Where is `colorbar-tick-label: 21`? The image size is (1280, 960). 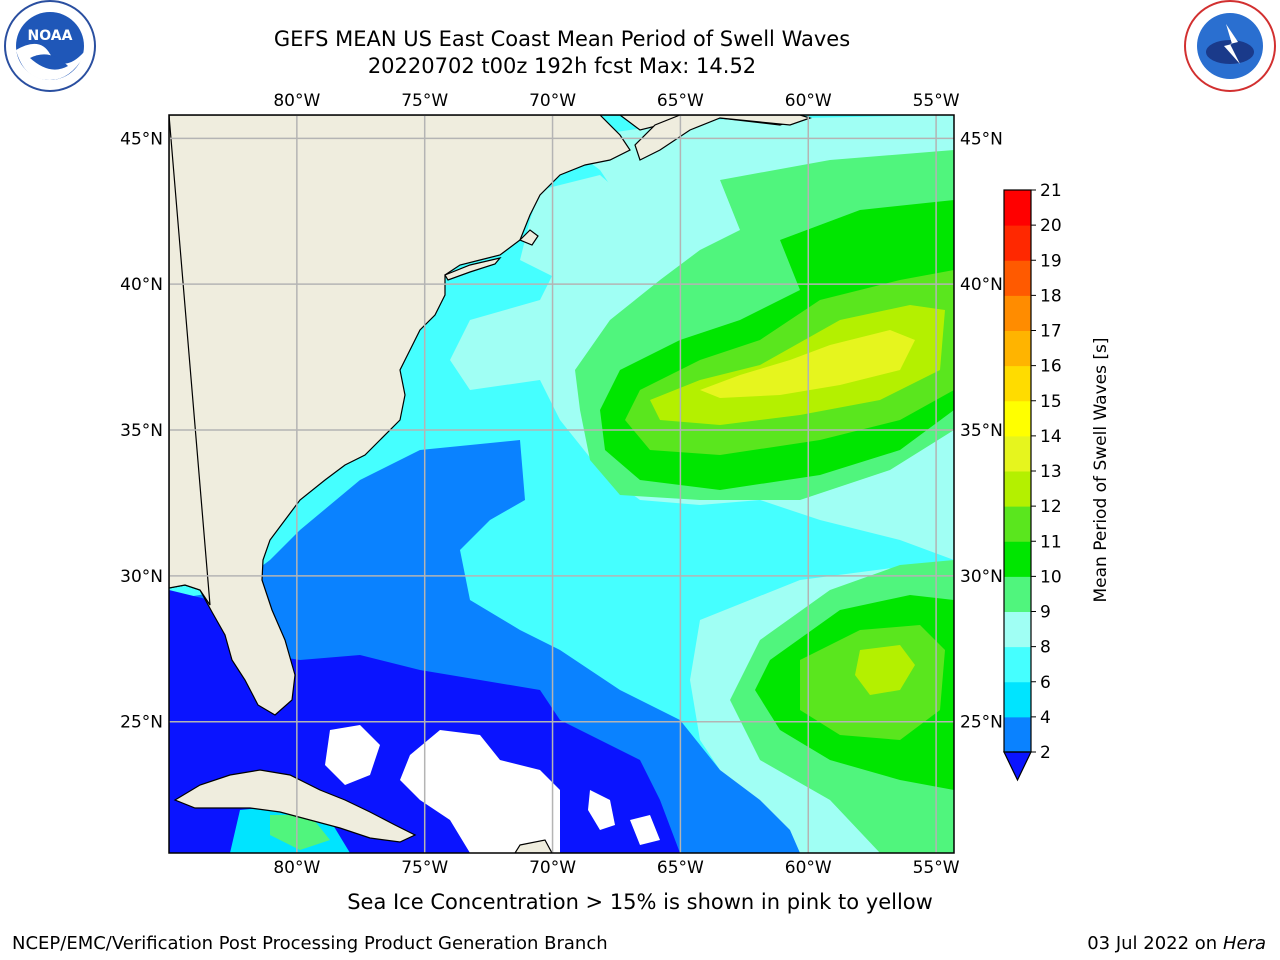
colorbar-tick-label: 21 is located at coordinates (1051, 191).